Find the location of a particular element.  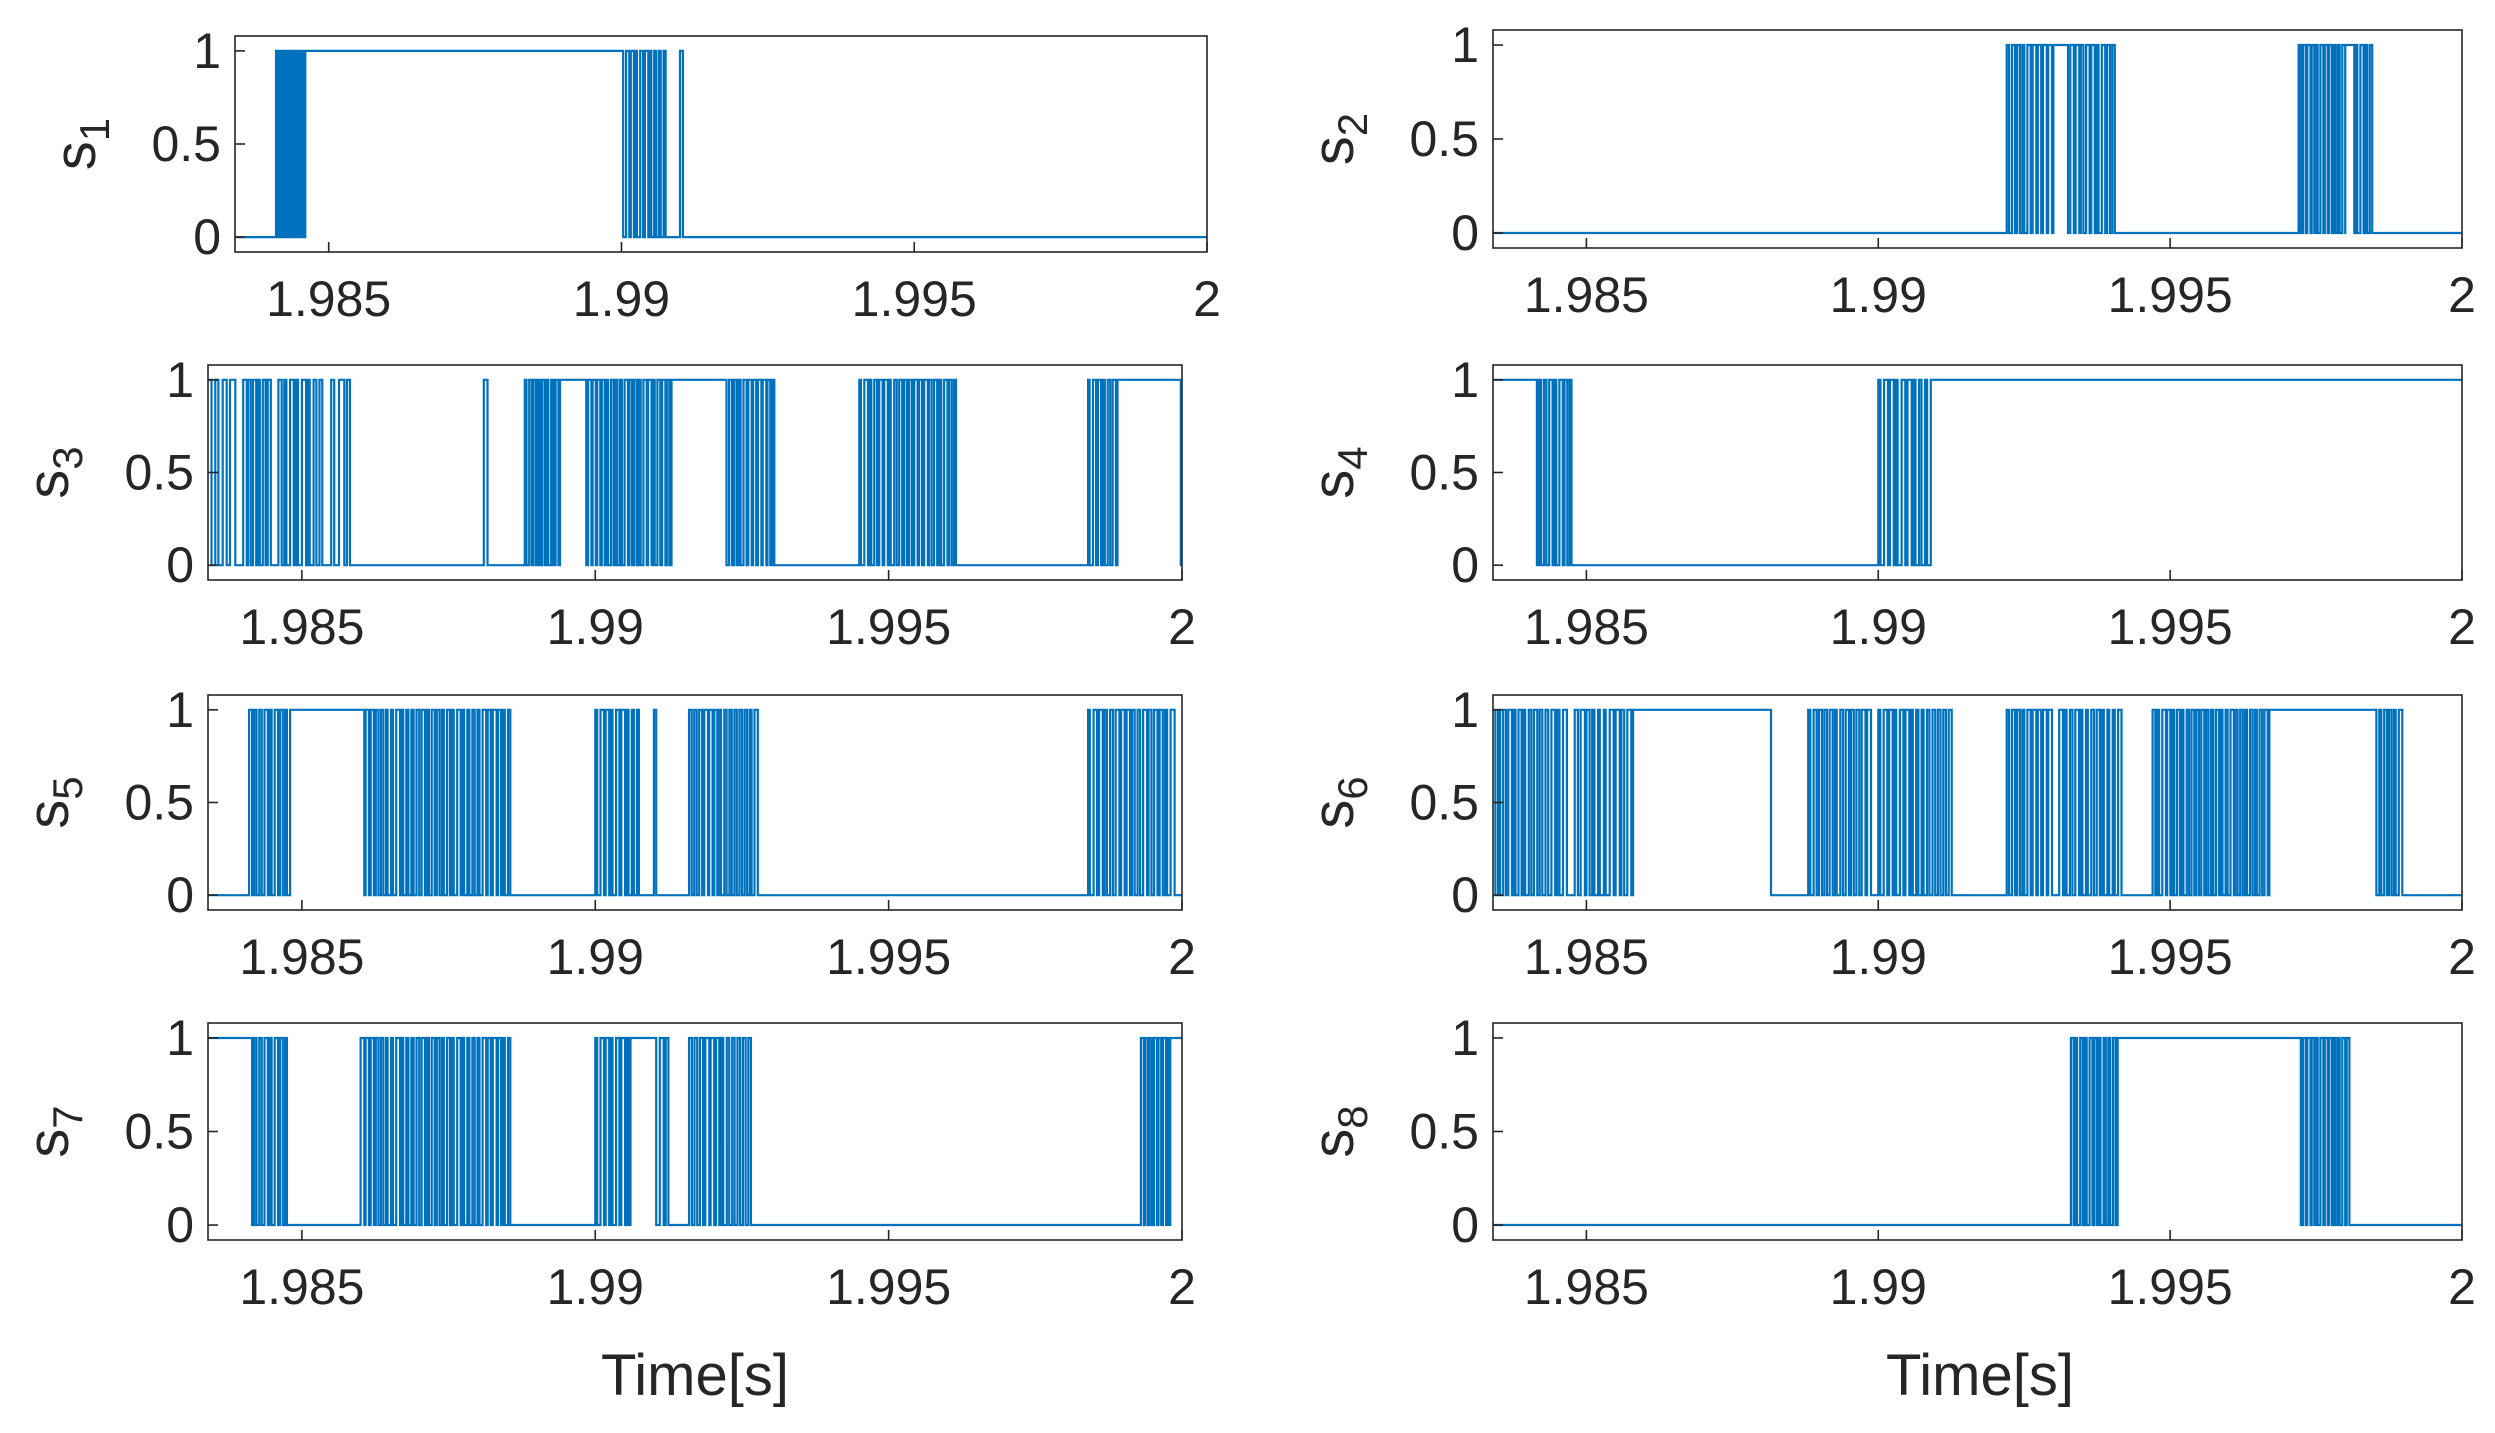

subplot-s4: 0 0.5 1 1.985 1.99 1.995 2 s4 is located at coordinates (1888, 503).